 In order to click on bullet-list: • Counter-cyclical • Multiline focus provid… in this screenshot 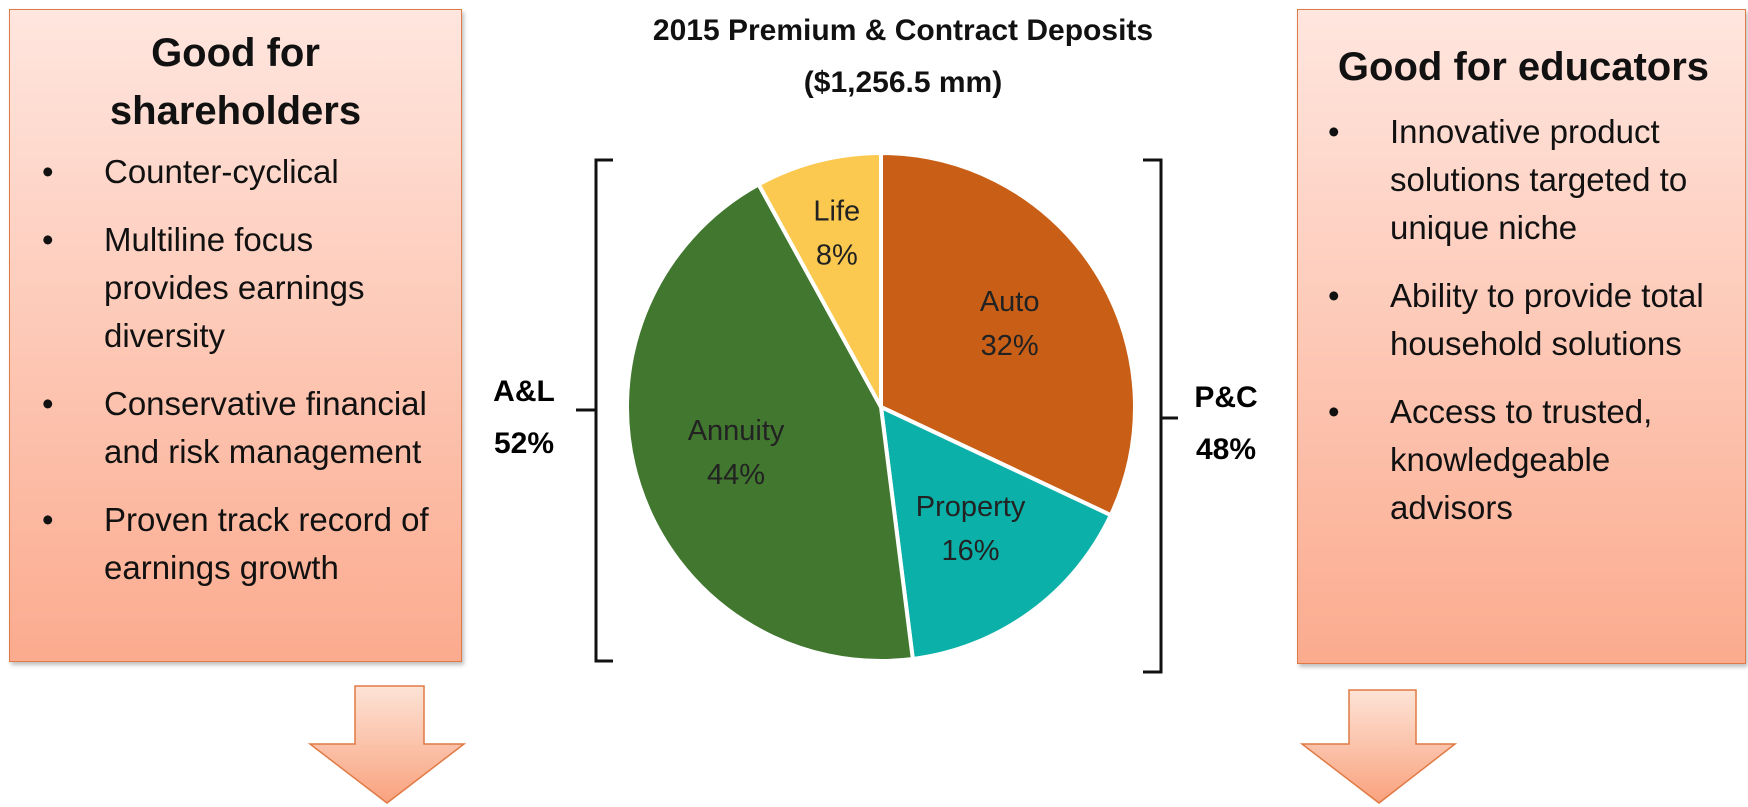, I will do `click(241, 370)`.